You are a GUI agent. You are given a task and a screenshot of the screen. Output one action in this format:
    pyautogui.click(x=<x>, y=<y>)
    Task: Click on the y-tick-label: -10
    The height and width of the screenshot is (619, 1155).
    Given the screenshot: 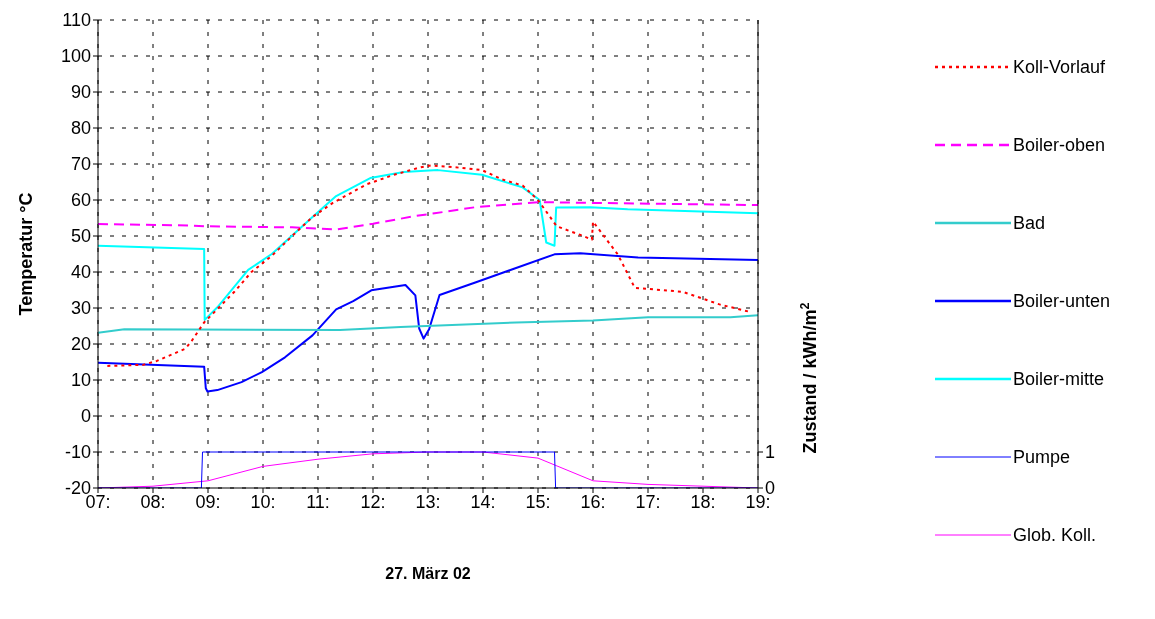 What is the action you would take?
    pyautogui.click(x=77, y=452)
    